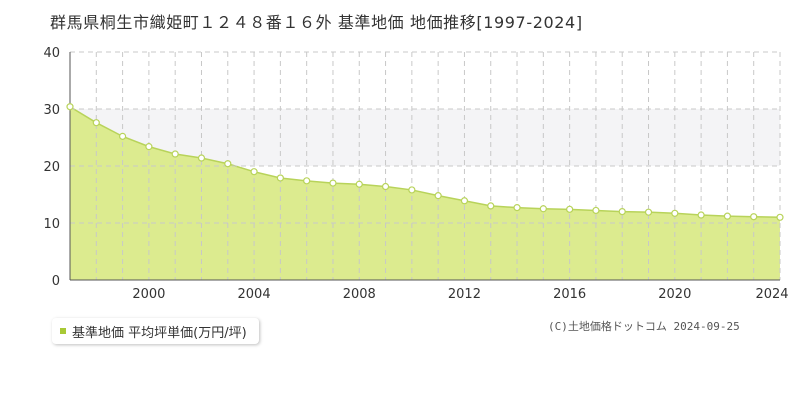 Image resolution: width=800 pixels, height=400 pixels. What do you see at coordinates (644, 326) in the screenshot?
I see `copyright-text: (C)土地価格ドットコム 2024-09-25` at bounding box center [644, 326].